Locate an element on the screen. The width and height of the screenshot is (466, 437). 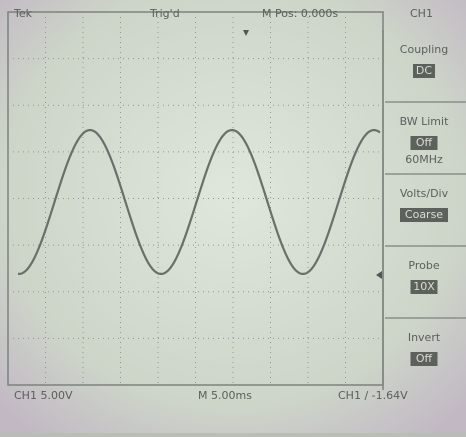
menu-note: 60MHz is located at coordinates (424, 159).